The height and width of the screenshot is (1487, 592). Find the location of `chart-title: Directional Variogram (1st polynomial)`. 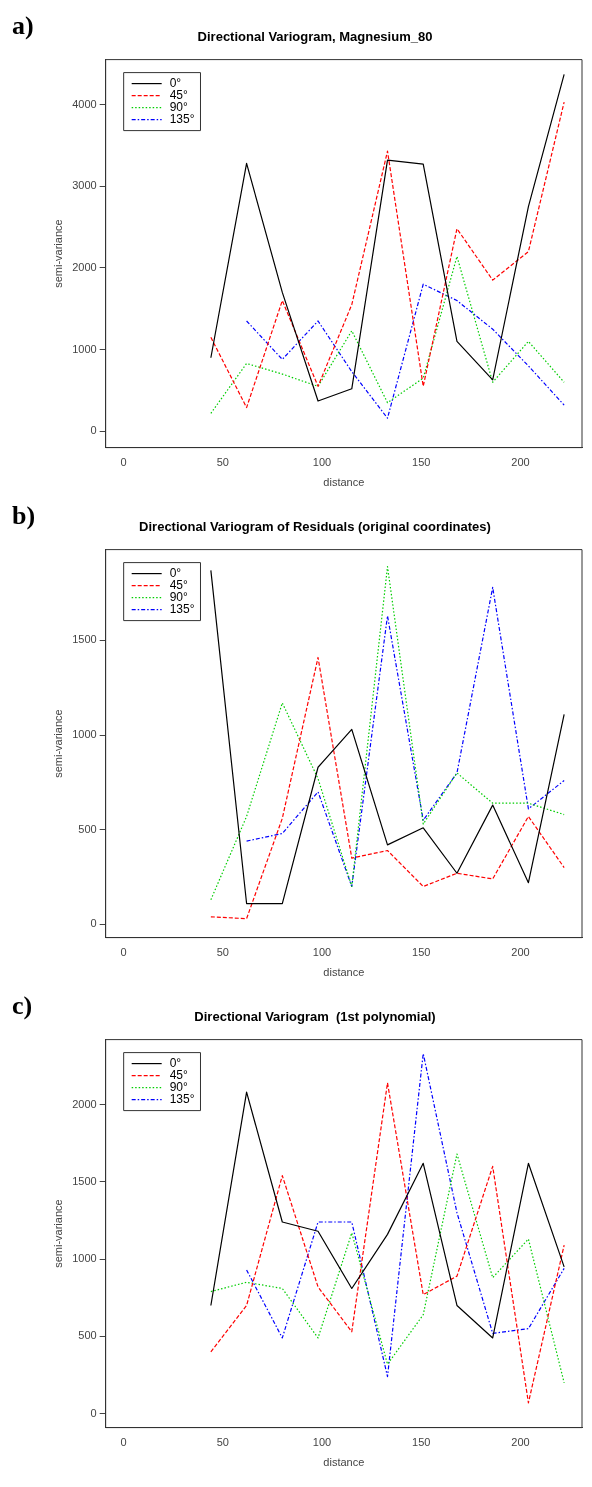

chart-title: Directional Variogram (1st polynomial) is located at coordinates (315, 1017).